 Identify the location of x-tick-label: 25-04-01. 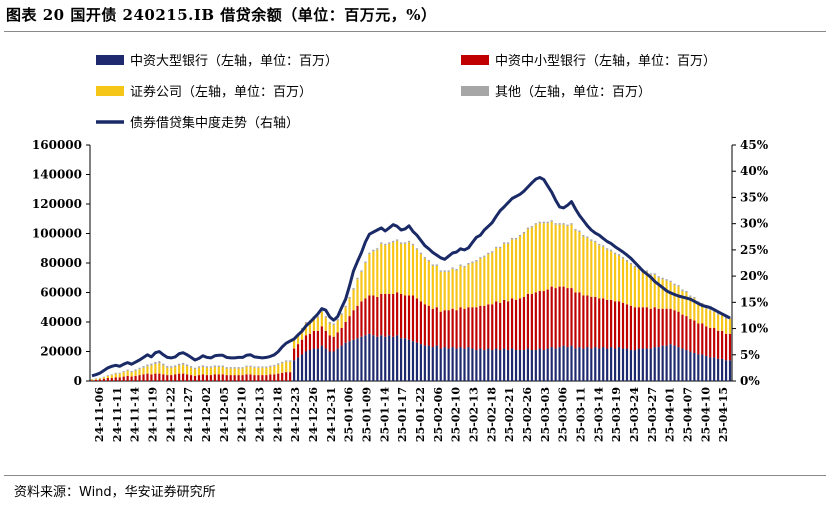
(670, 414).